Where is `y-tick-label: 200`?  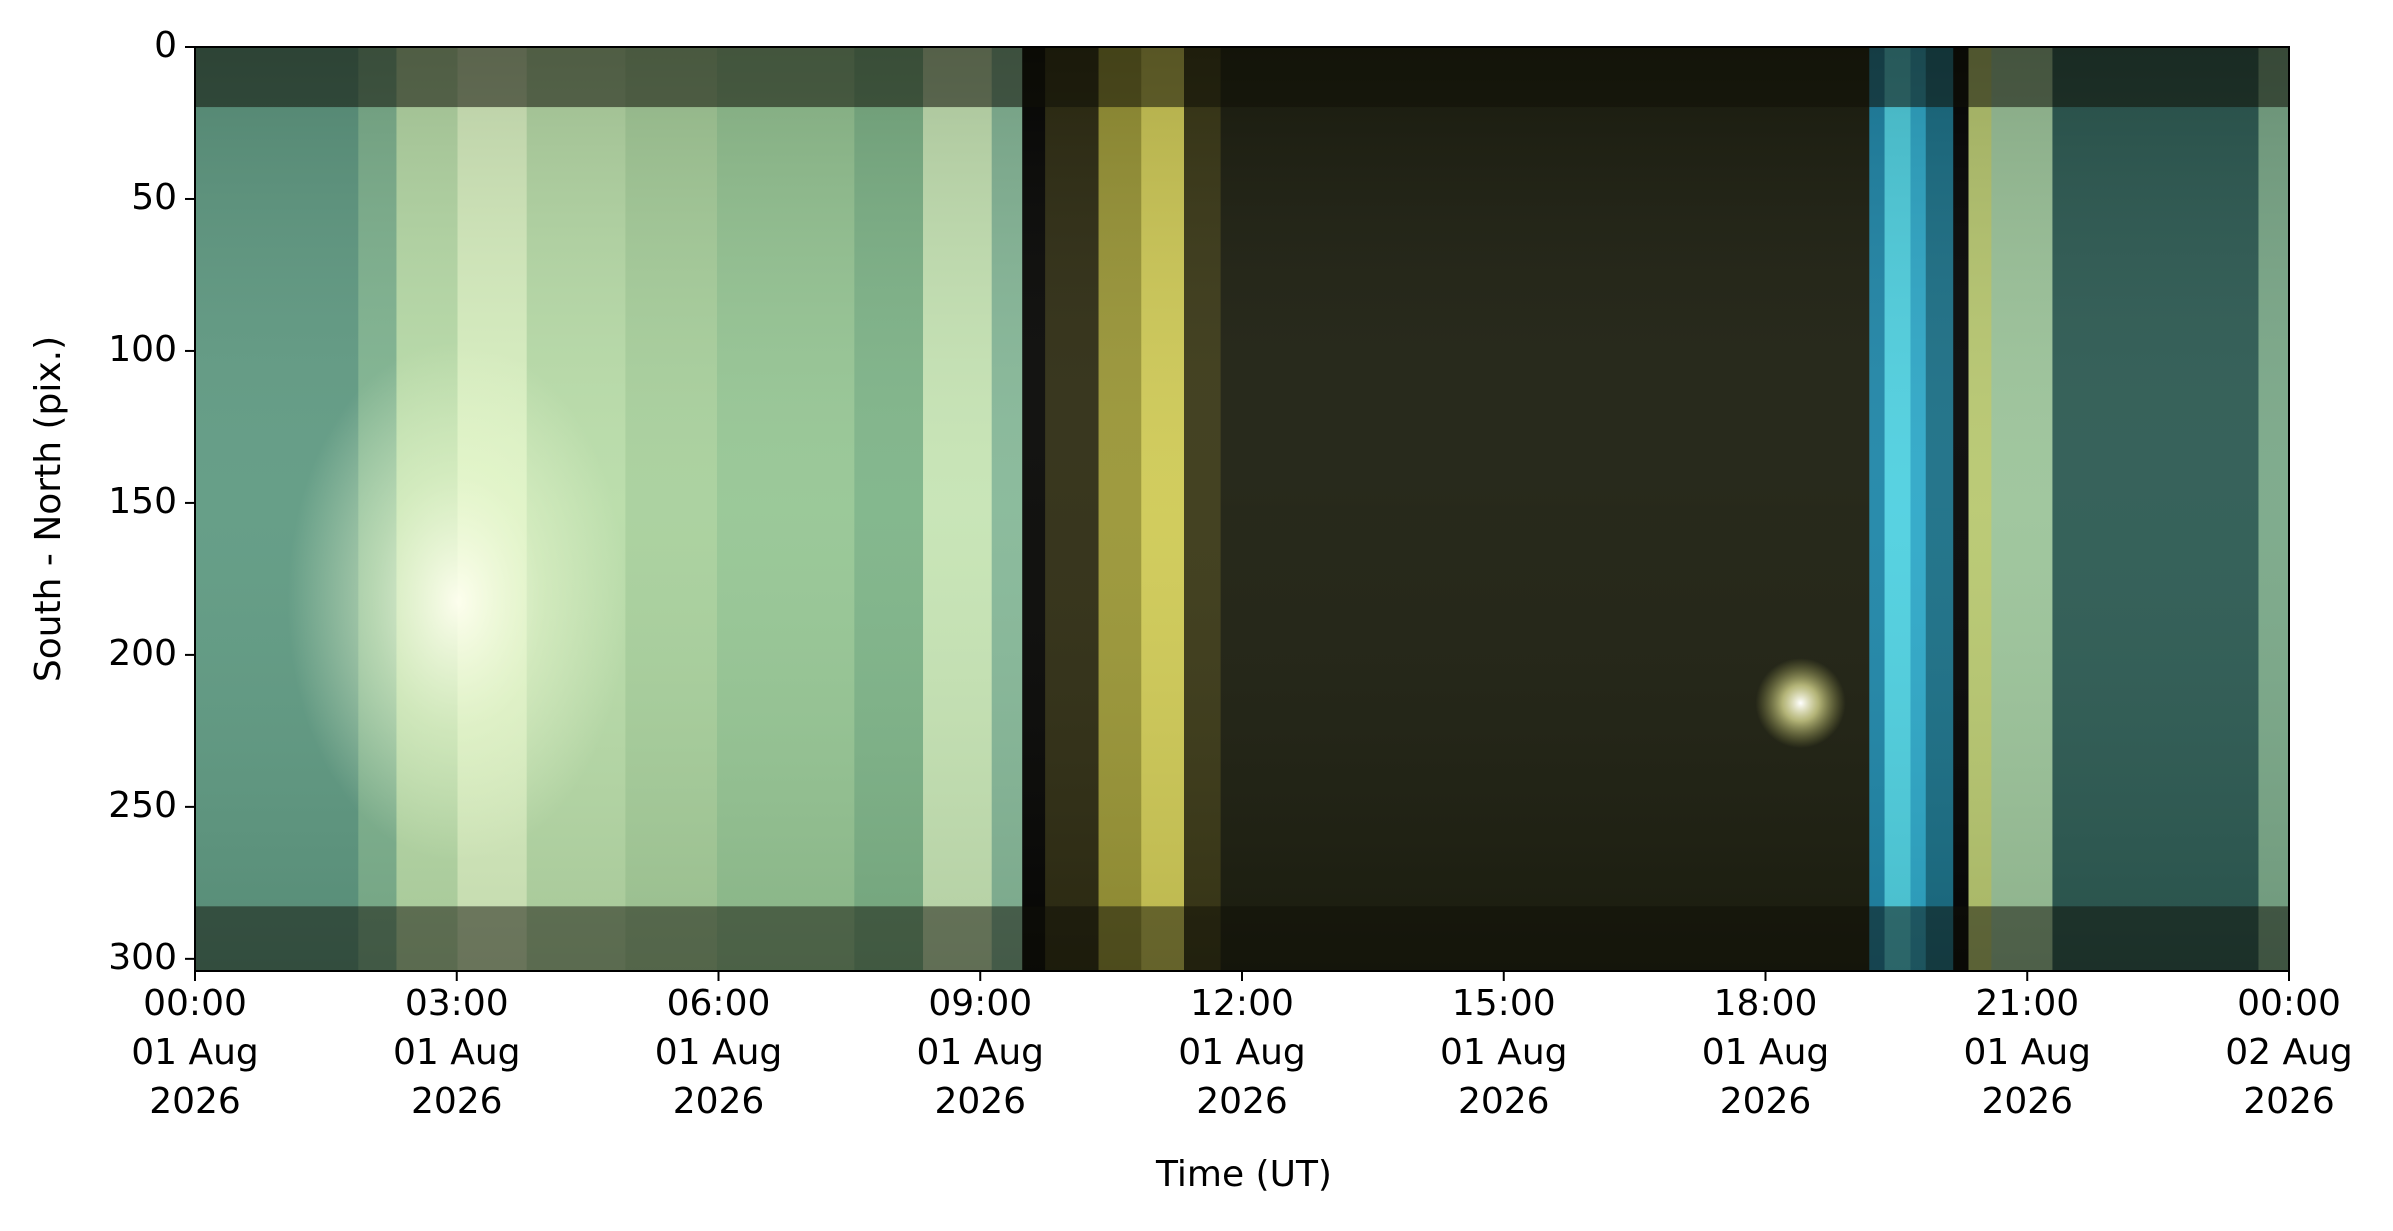 y-tick-label: 200 is located at coordinates (142, 653).